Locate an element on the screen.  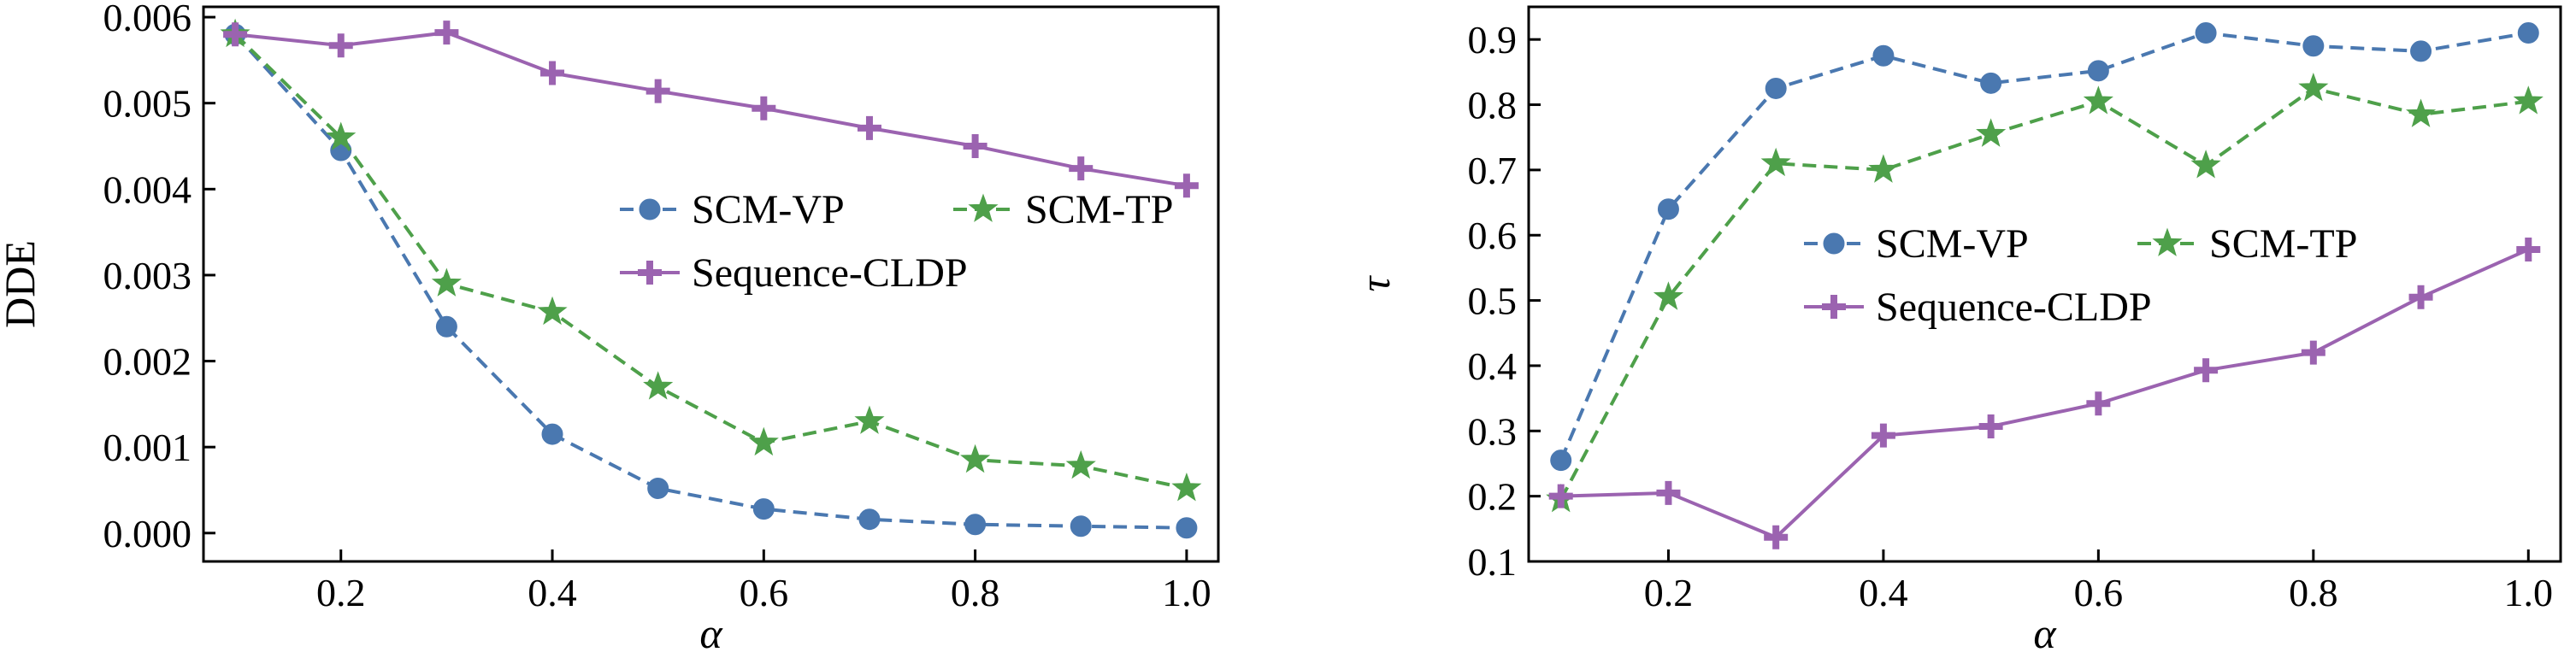
x-tick-label: 0.8 is located at coordinates (975, 592).